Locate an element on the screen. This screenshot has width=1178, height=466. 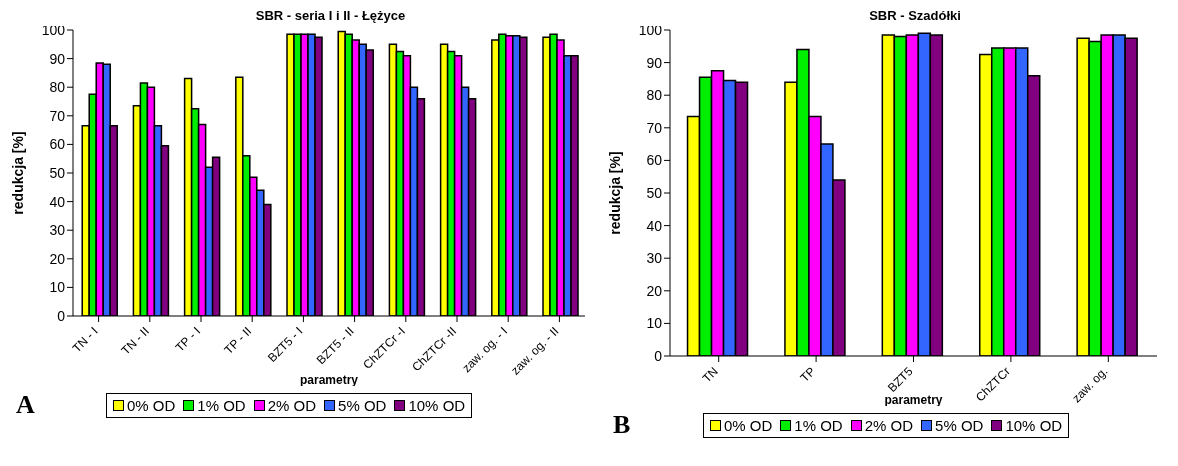
x-tick-label: zaw. og. - II is located at coordinates (535, 351).